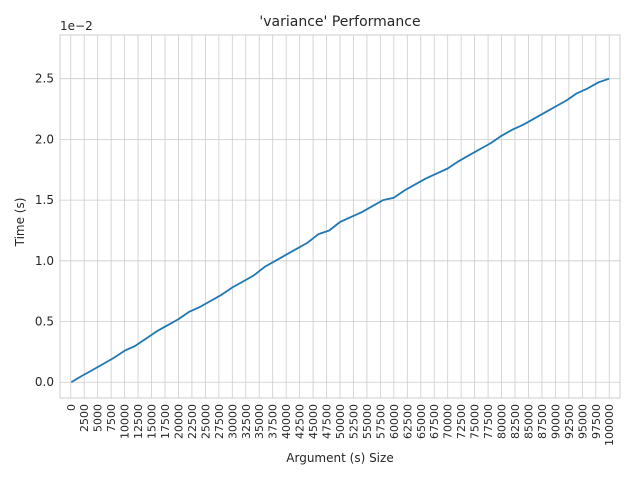 The image size is (640, 480). Describe the element at coordinates (340, 421) in the screenshot. I see `x-tick-label: 50000` at that location.